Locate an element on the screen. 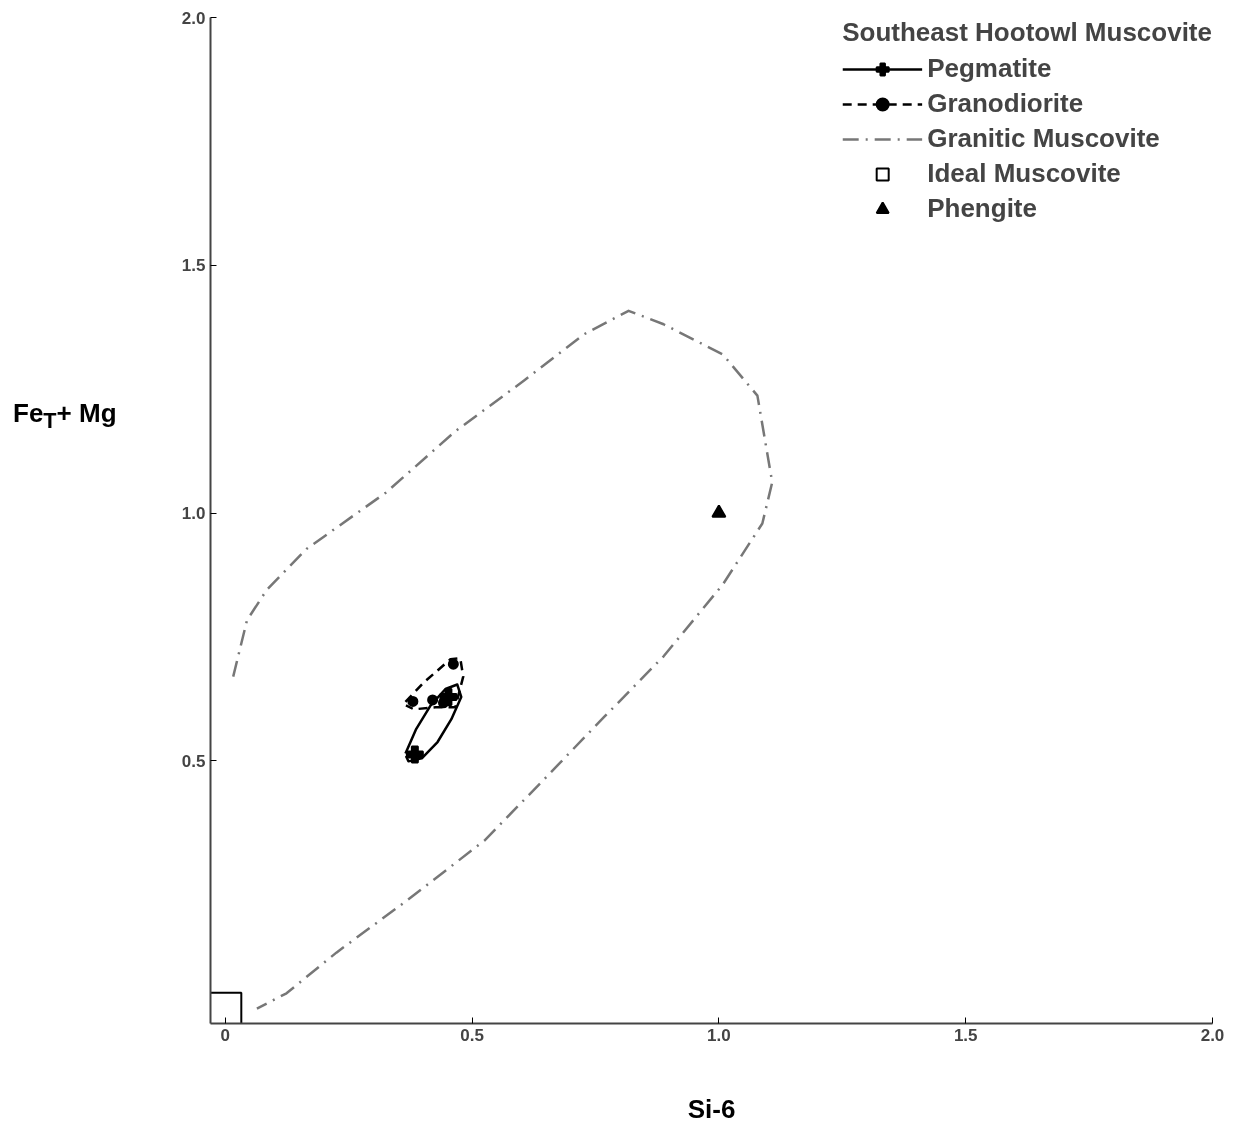 The image size is (1234, 1126). y-tick-label: 1.0 is located at coordinates (193, 514).